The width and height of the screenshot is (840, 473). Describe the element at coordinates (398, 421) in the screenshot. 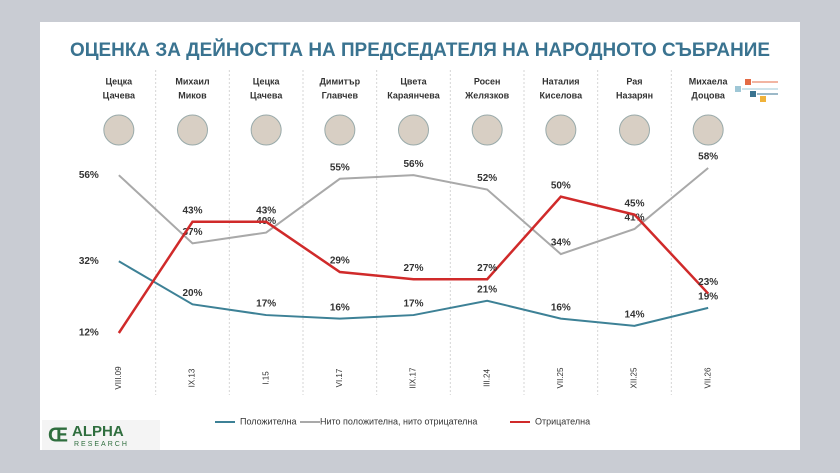

I see `legend-label: Нито положителна, нито отрицателна` at that location.